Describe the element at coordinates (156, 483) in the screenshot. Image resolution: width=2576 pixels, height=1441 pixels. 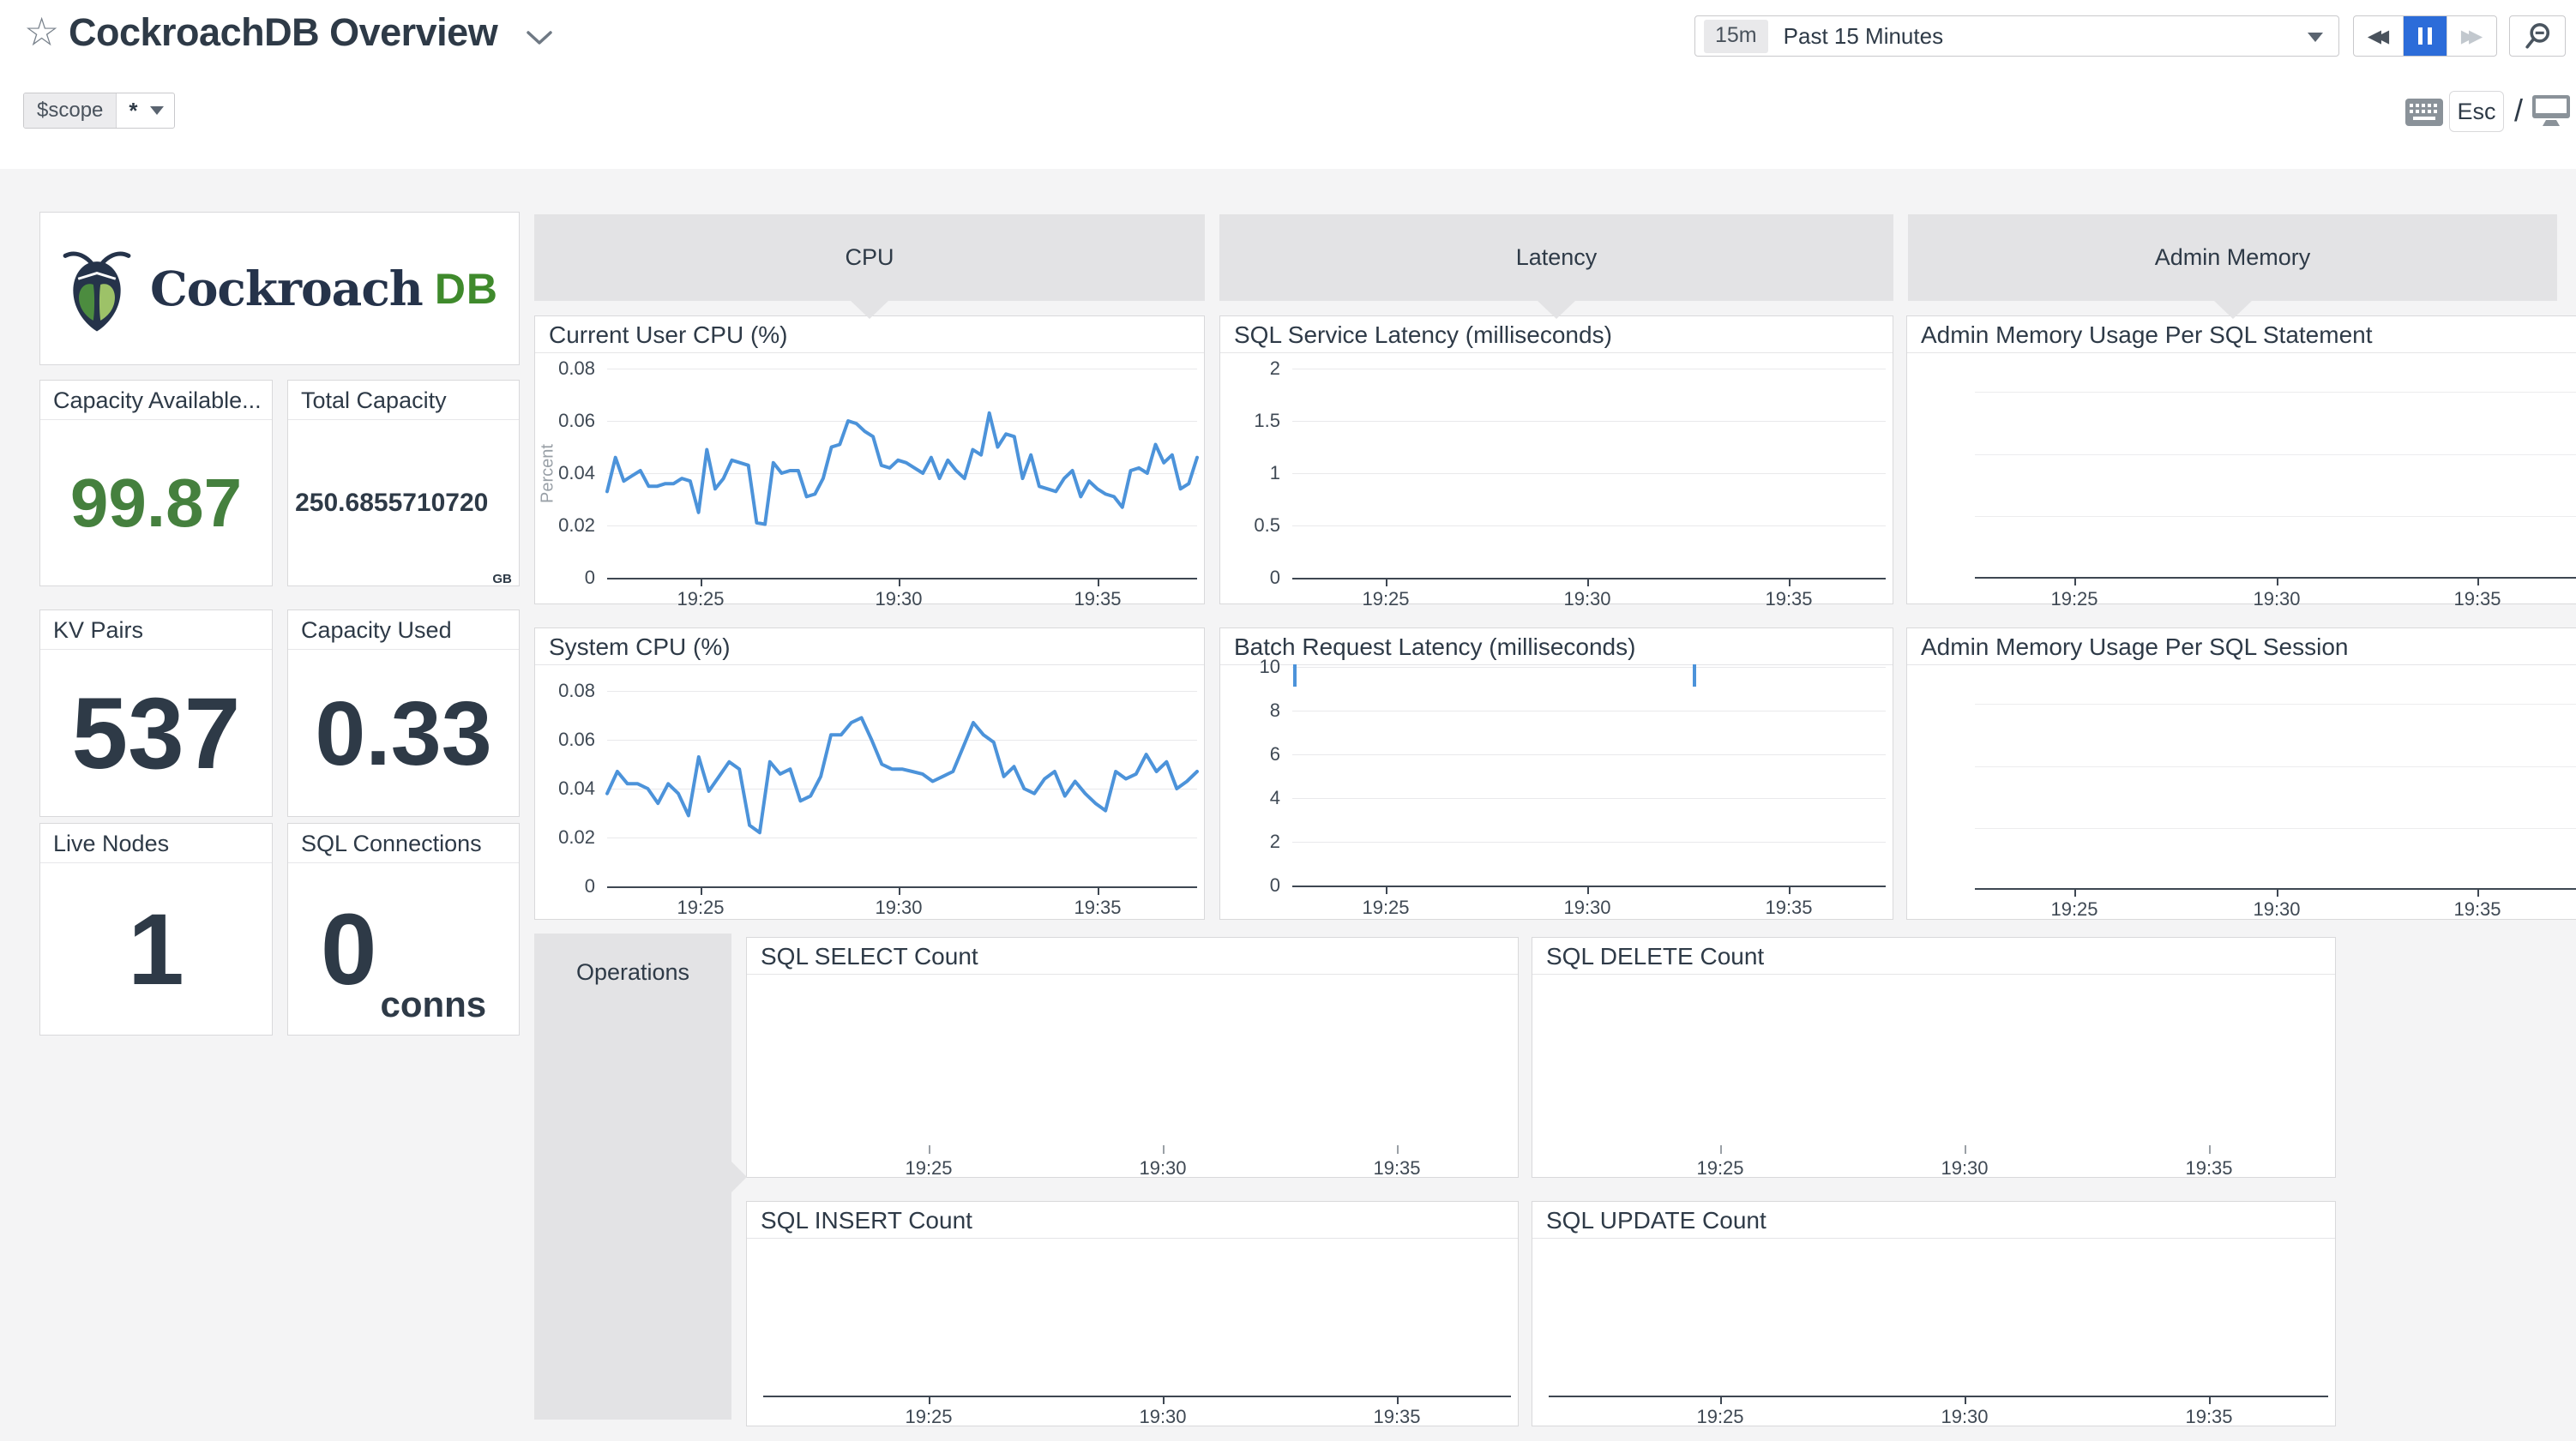
I see `stat-card-capacity-available: Capacity Available... 99.87` at that location.